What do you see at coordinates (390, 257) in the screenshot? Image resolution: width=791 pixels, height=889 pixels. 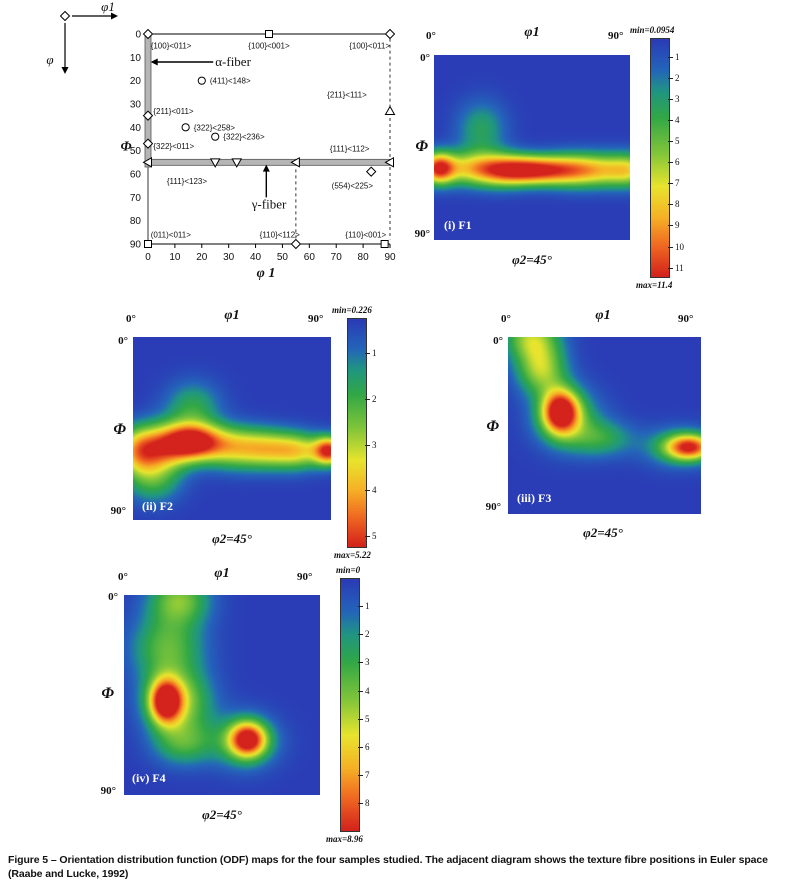 I see `x-tick-label: 90` at bounding box center [390, 257].